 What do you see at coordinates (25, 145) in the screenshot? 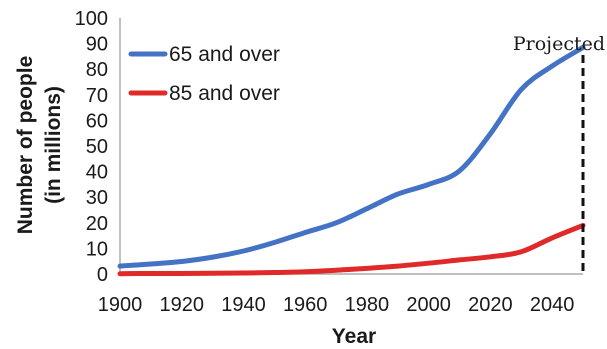
I see `y-axis-title-line1: Number of people` at bounding box center [25, 145].